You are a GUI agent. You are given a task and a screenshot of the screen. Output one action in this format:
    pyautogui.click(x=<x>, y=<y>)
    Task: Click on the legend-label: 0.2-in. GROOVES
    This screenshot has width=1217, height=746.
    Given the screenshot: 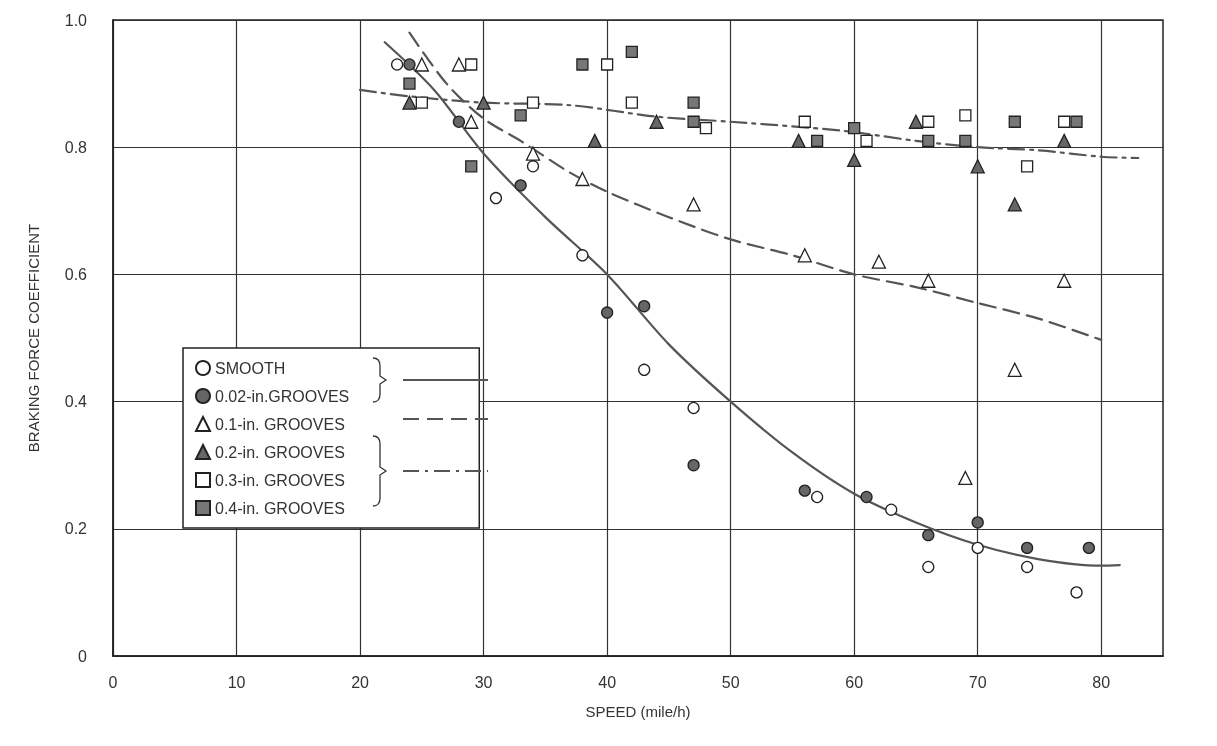 What is the action you would take?
    pyautogui.click(x=280, y=452)
    